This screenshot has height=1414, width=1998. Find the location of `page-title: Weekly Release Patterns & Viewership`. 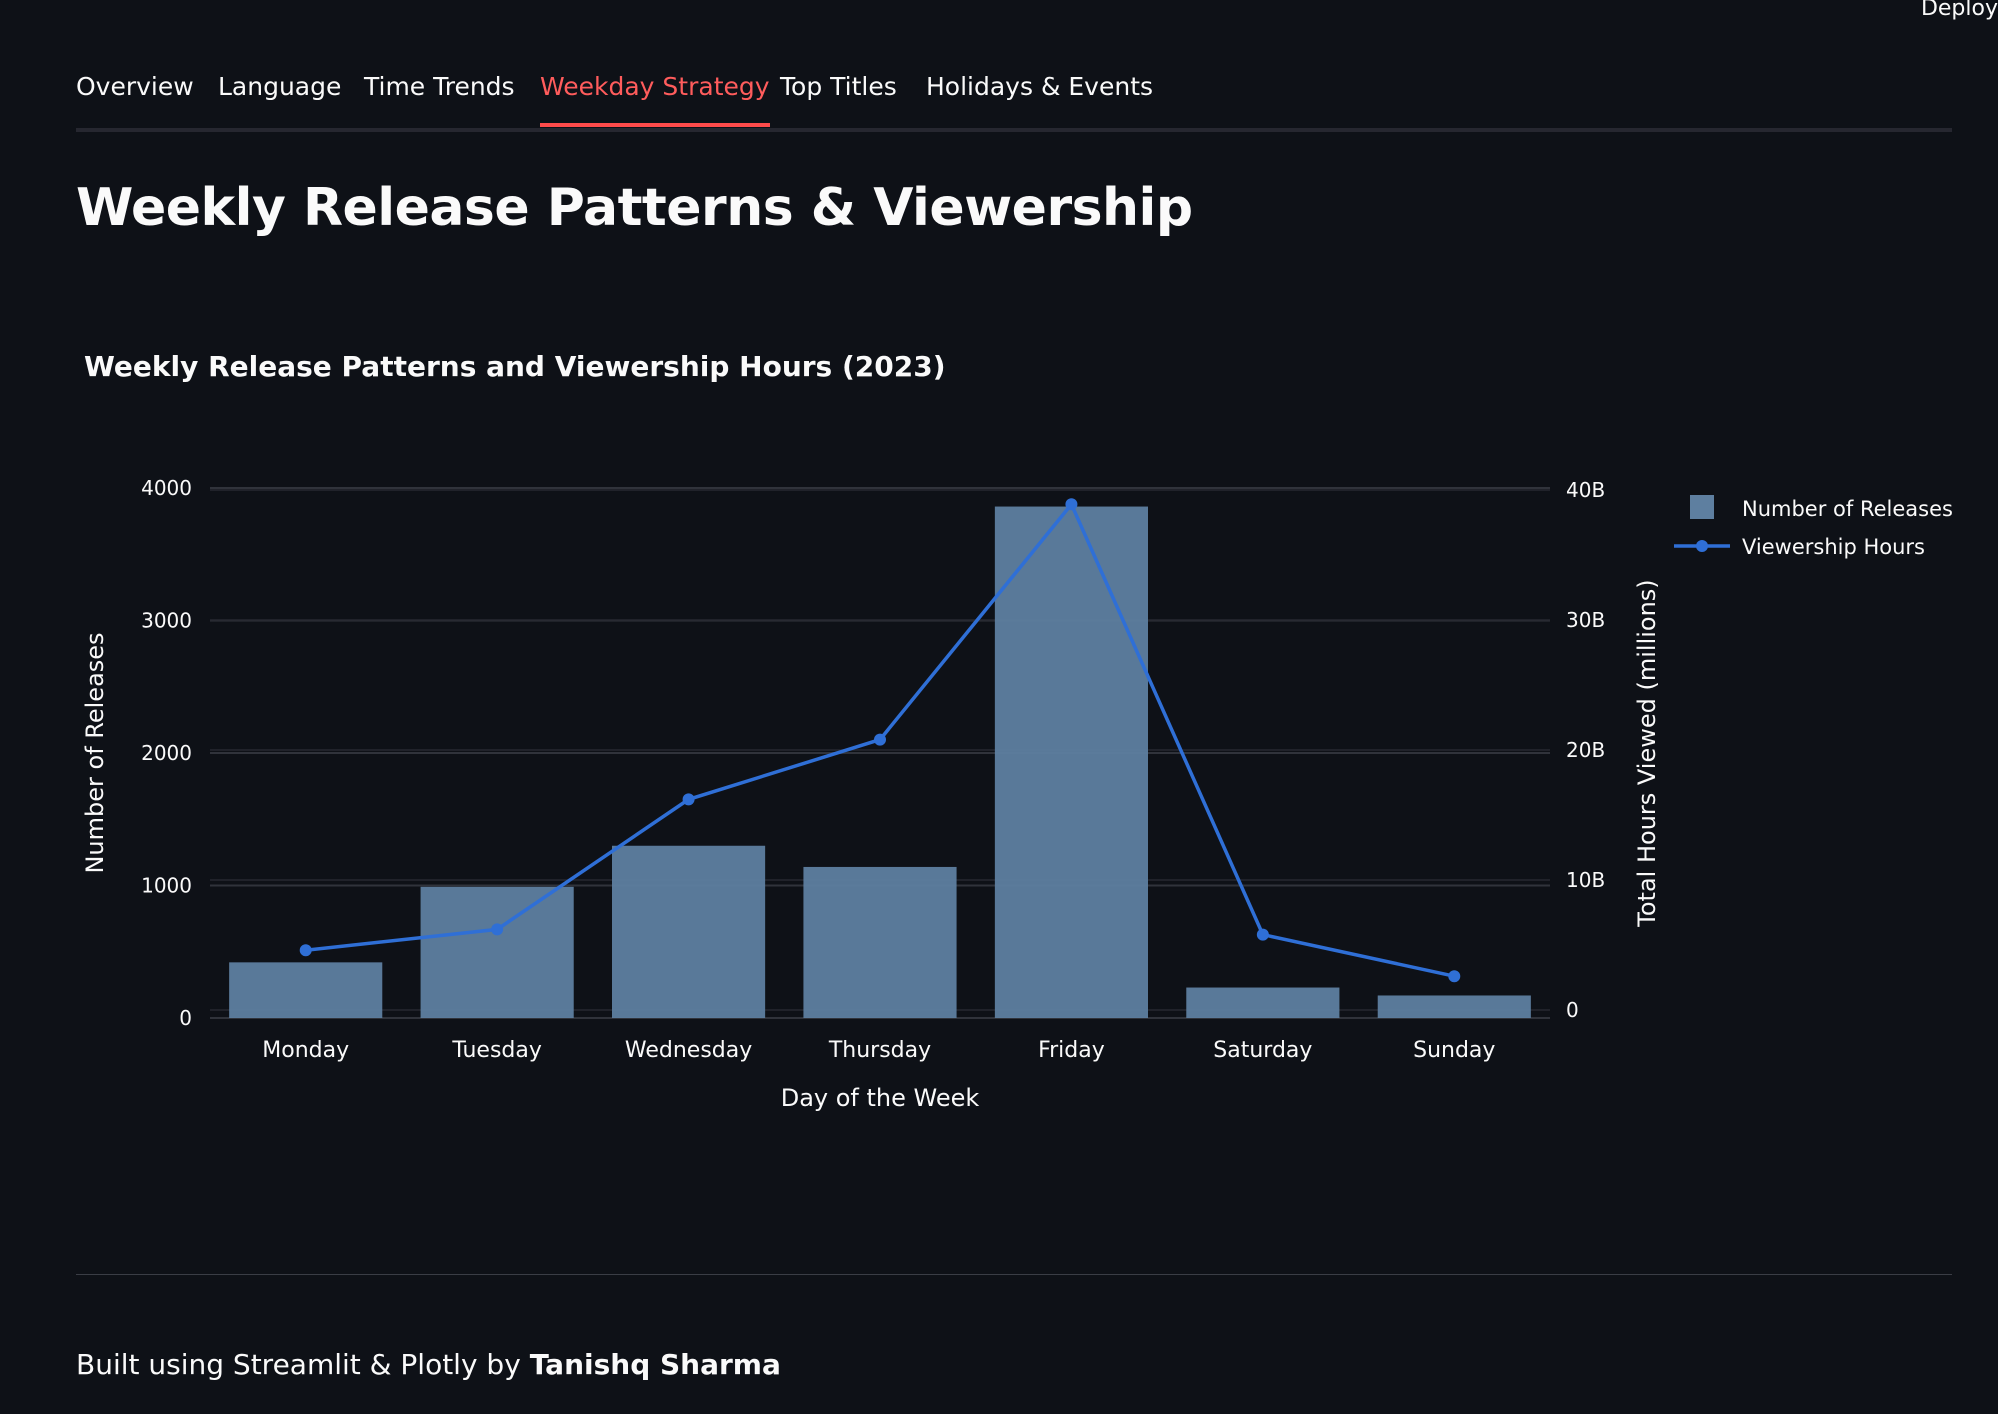

page-title: Weekly Release Patterns & Viewership is located at coordinates (634, 208).